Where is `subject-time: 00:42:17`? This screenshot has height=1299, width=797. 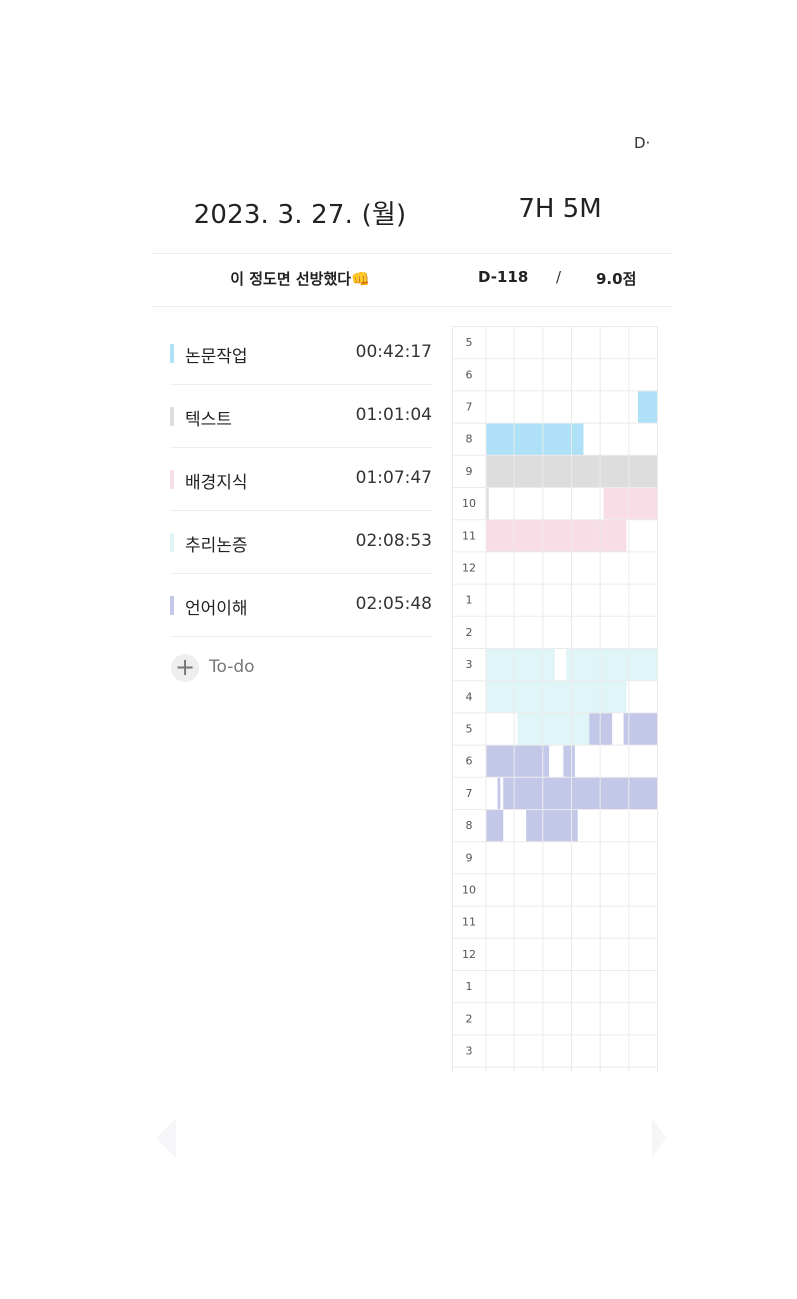 subject-time: 00:42:17 is located at coordinates (393, 352).